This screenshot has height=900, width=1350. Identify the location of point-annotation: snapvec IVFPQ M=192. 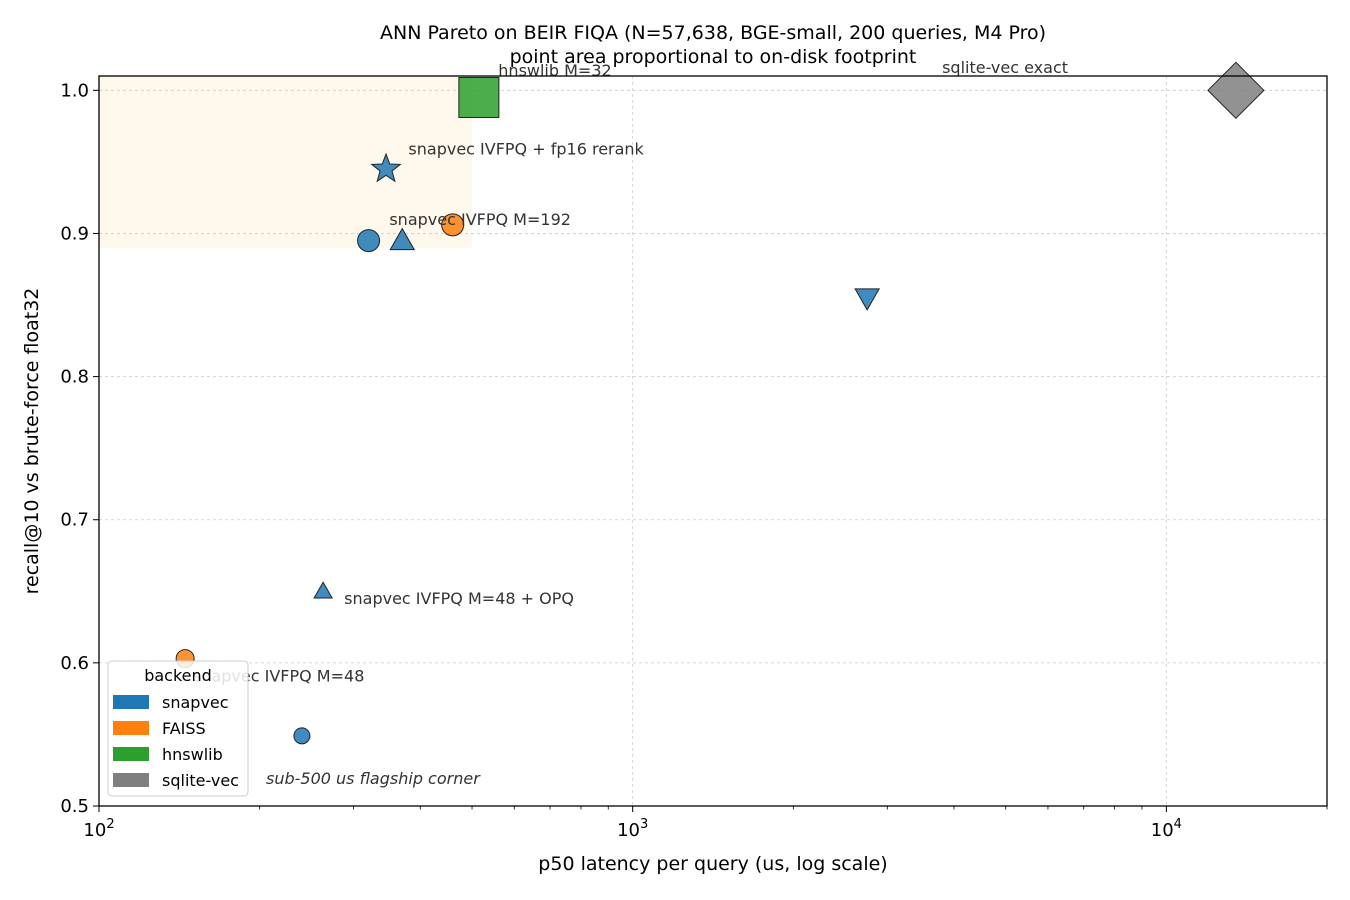
(480, 219).